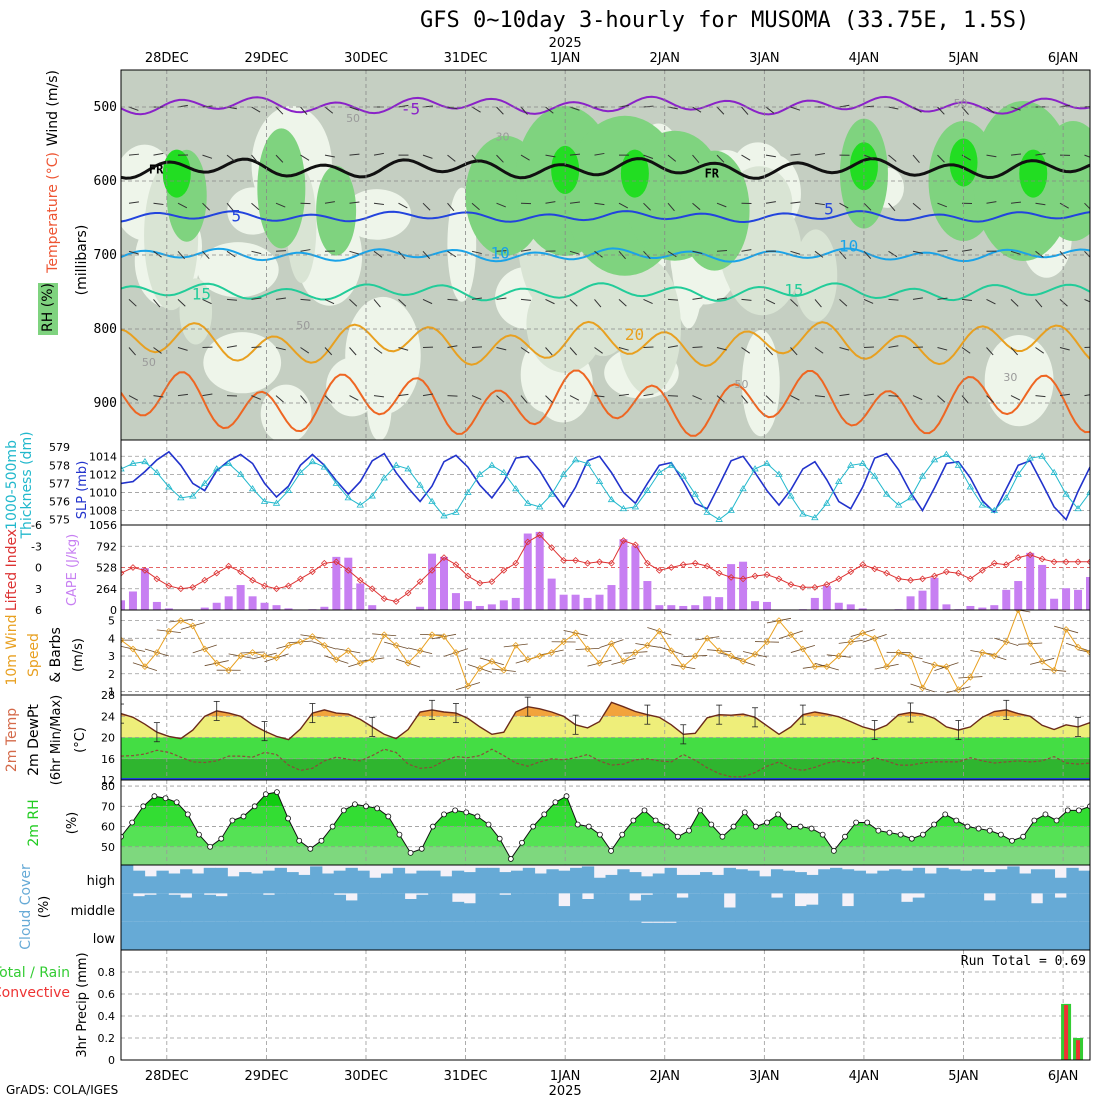  Describe the element at coordinates (167, 58) in the screenshot. I see `top-date-label: 28DEC` at that location.